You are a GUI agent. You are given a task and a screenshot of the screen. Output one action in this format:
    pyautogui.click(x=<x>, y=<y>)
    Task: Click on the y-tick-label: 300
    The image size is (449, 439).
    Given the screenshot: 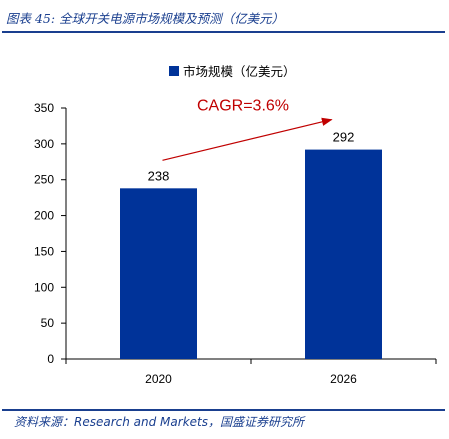 What is the action you would take?
    pyautogui.click(x=44, y=144)
    